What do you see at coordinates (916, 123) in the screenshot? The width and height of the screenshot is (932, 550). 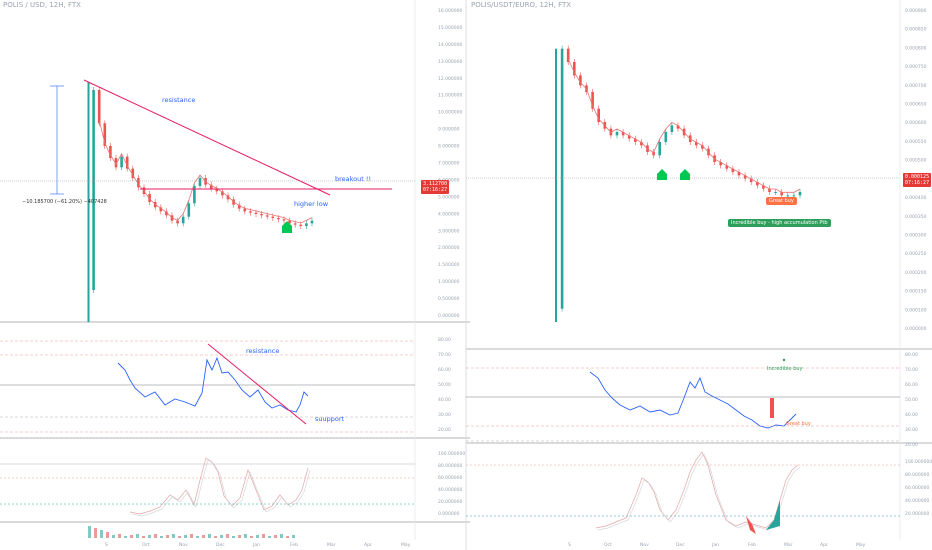 I see `right-price-tick: 0.000600` at bounding box center [916, 123].